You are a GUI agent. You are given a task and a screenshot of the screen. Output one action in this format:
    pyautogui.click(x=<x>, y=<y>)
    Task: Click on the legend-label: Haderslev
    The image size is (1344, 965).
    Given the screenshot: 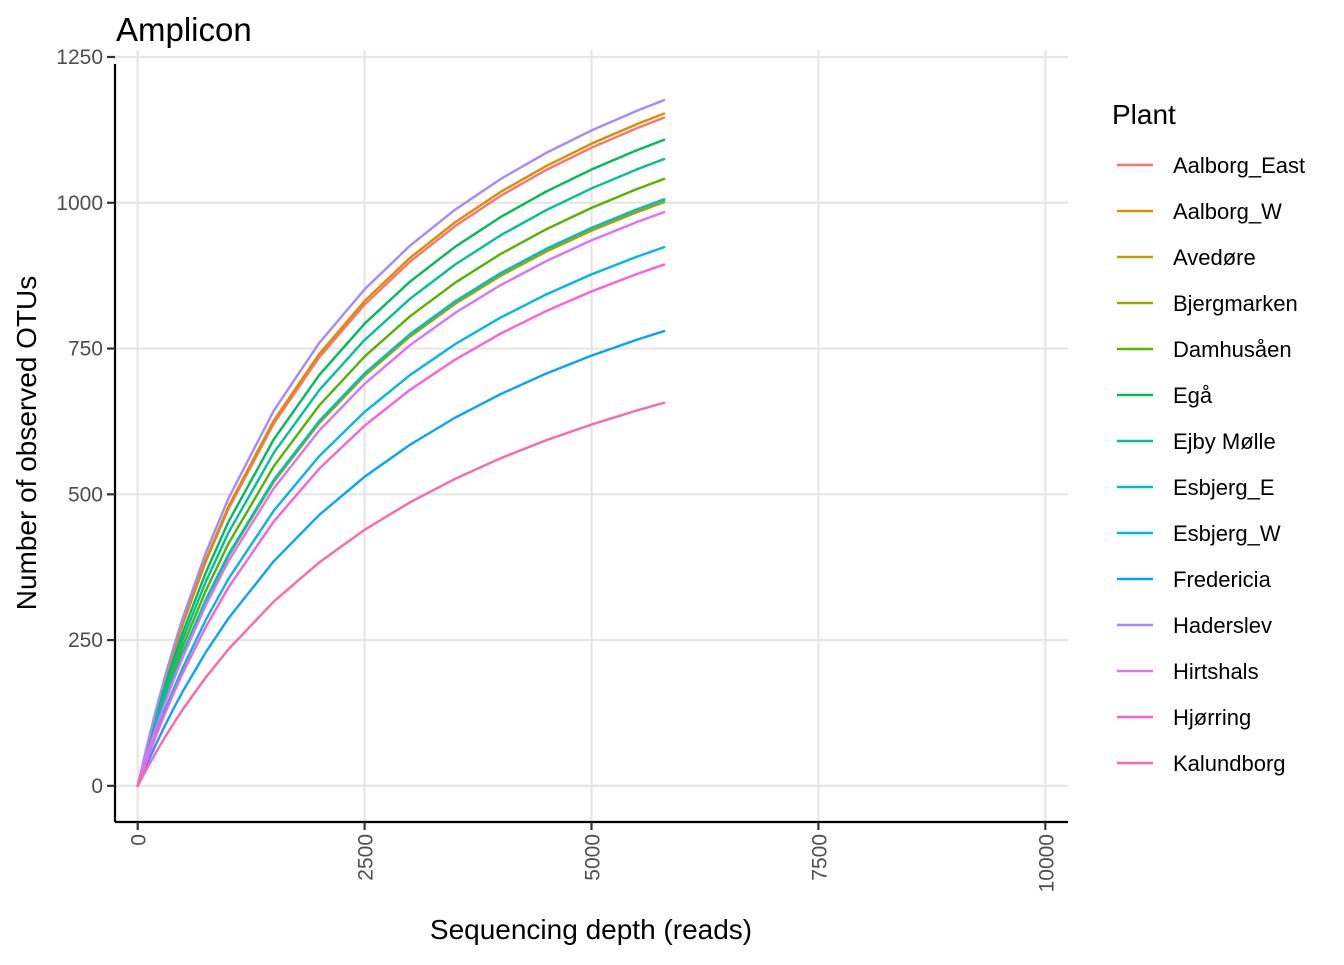 What is the action you would take?
    pyautogui.click(x=1222, y=625)
    